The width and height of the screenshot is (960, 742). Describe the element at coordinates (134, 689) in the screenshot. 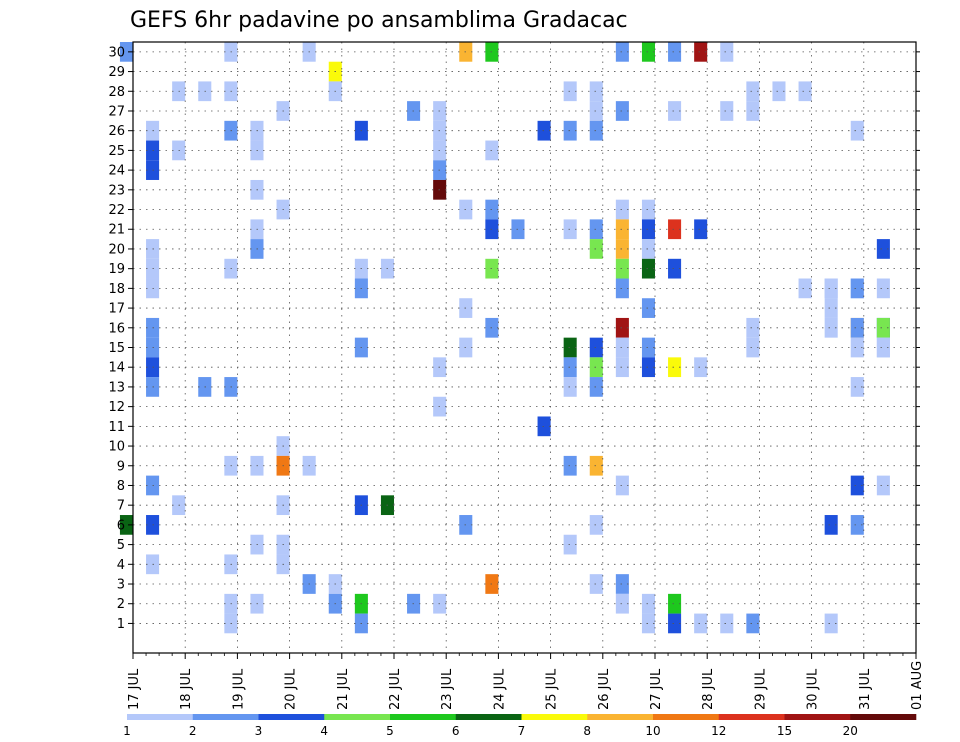

I see `x-tick-label: 17 JUL` at that location.